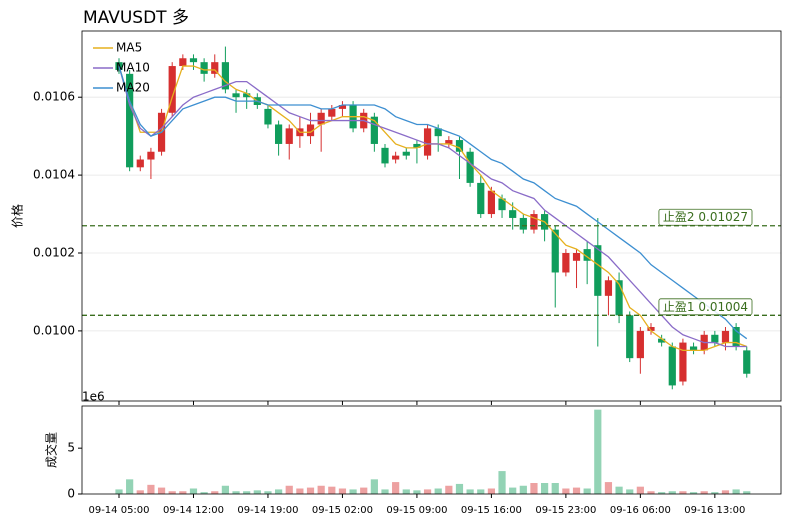  I want to click on target-label: 止盈2 0.01027, so click(705, 217).